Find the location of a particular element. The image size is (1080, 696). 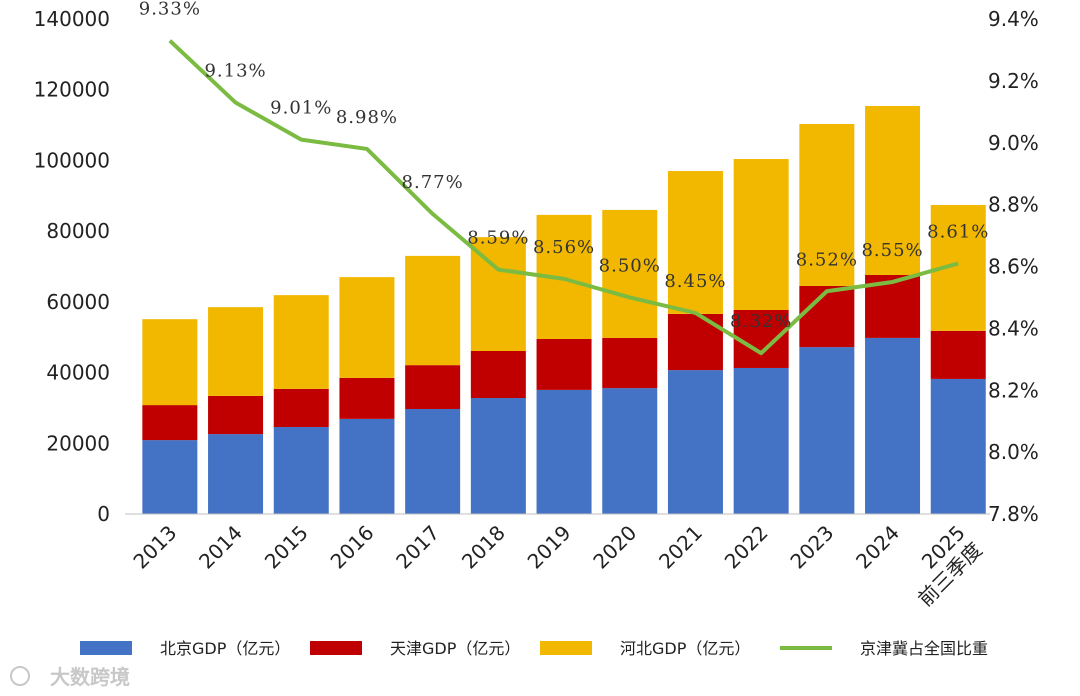

data-label: 8.56% is located at coordinates (564, 247).